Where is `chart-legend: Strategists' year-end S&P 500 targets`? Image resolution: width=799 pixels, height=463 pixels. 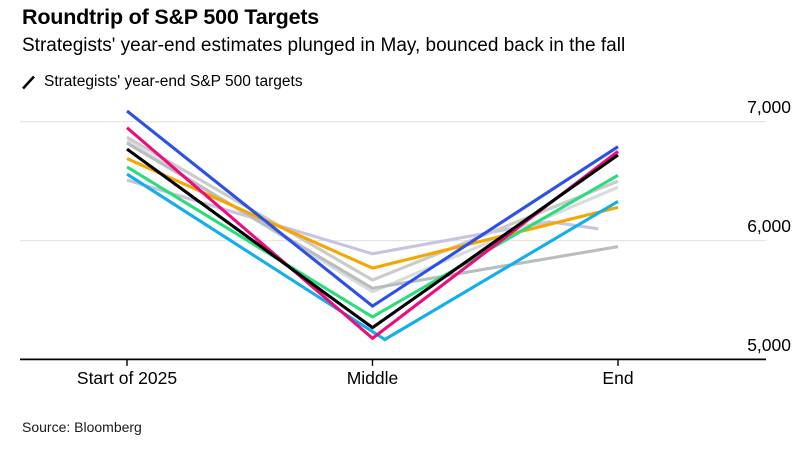
chart-legend: Strategists' year-end S&P 500 targets is located at coordinates (162, 82).